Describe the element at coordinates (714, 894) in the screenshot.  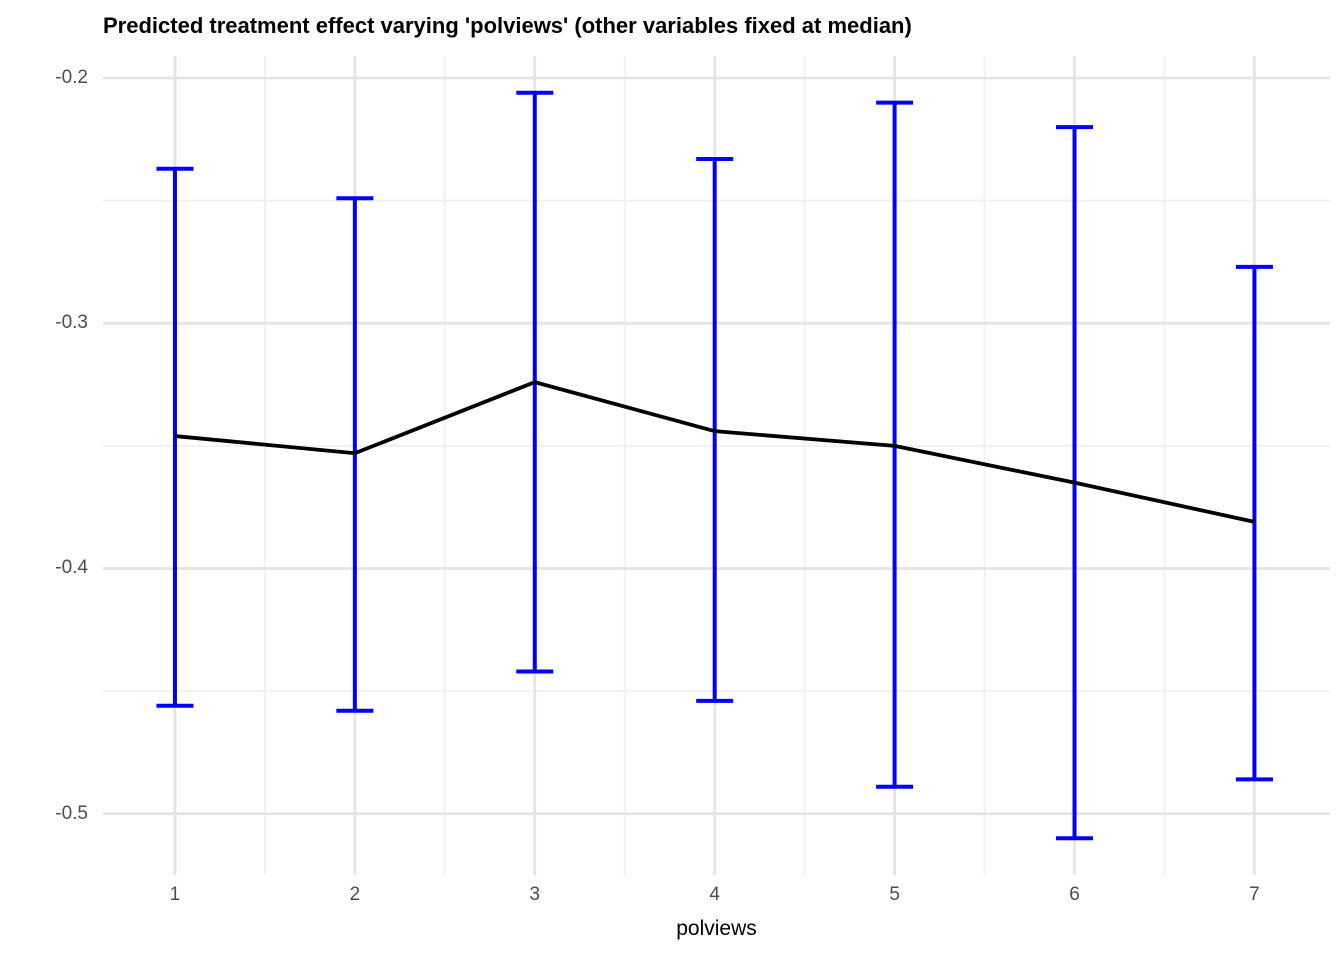
I see `x-tick-label: 4` at that location.